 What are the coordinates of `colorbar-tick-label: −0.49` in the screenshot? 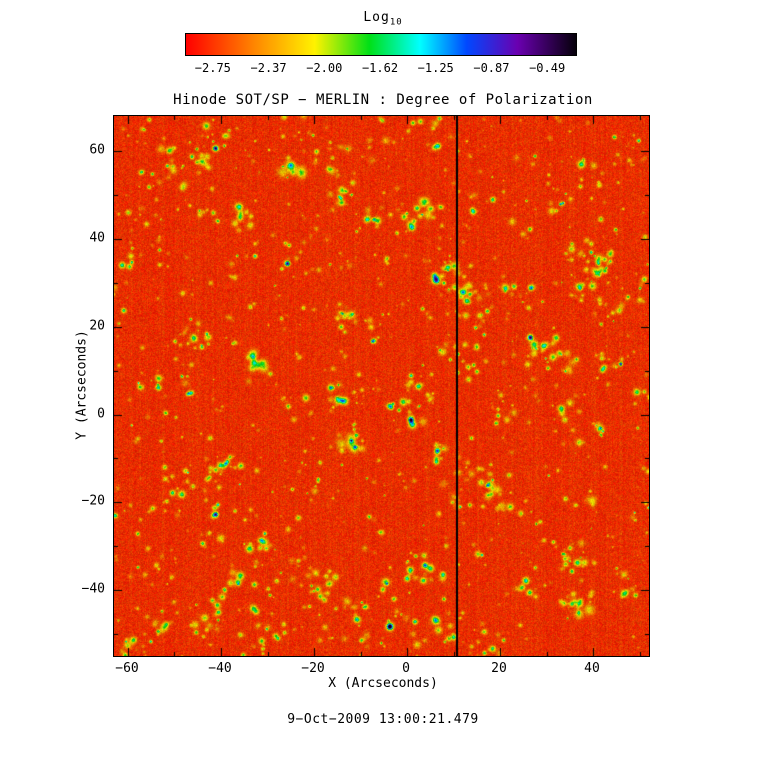 It's located at (547, 68).